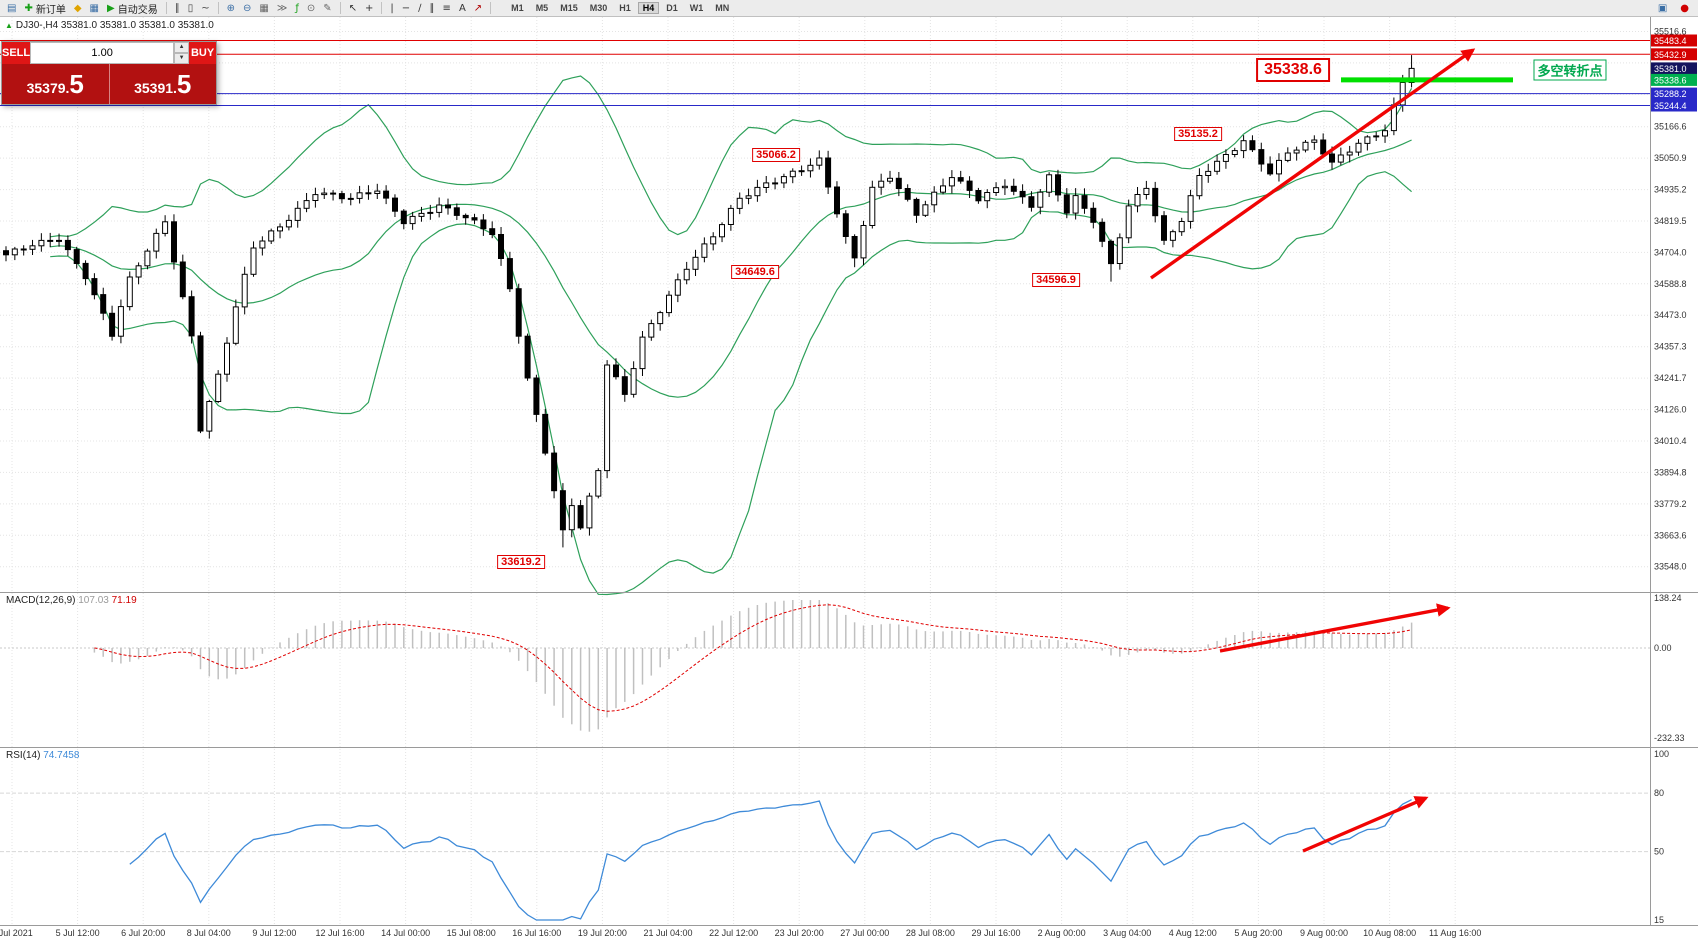  I want to click on rsi-axis-label: 100, so click(1661, 754).